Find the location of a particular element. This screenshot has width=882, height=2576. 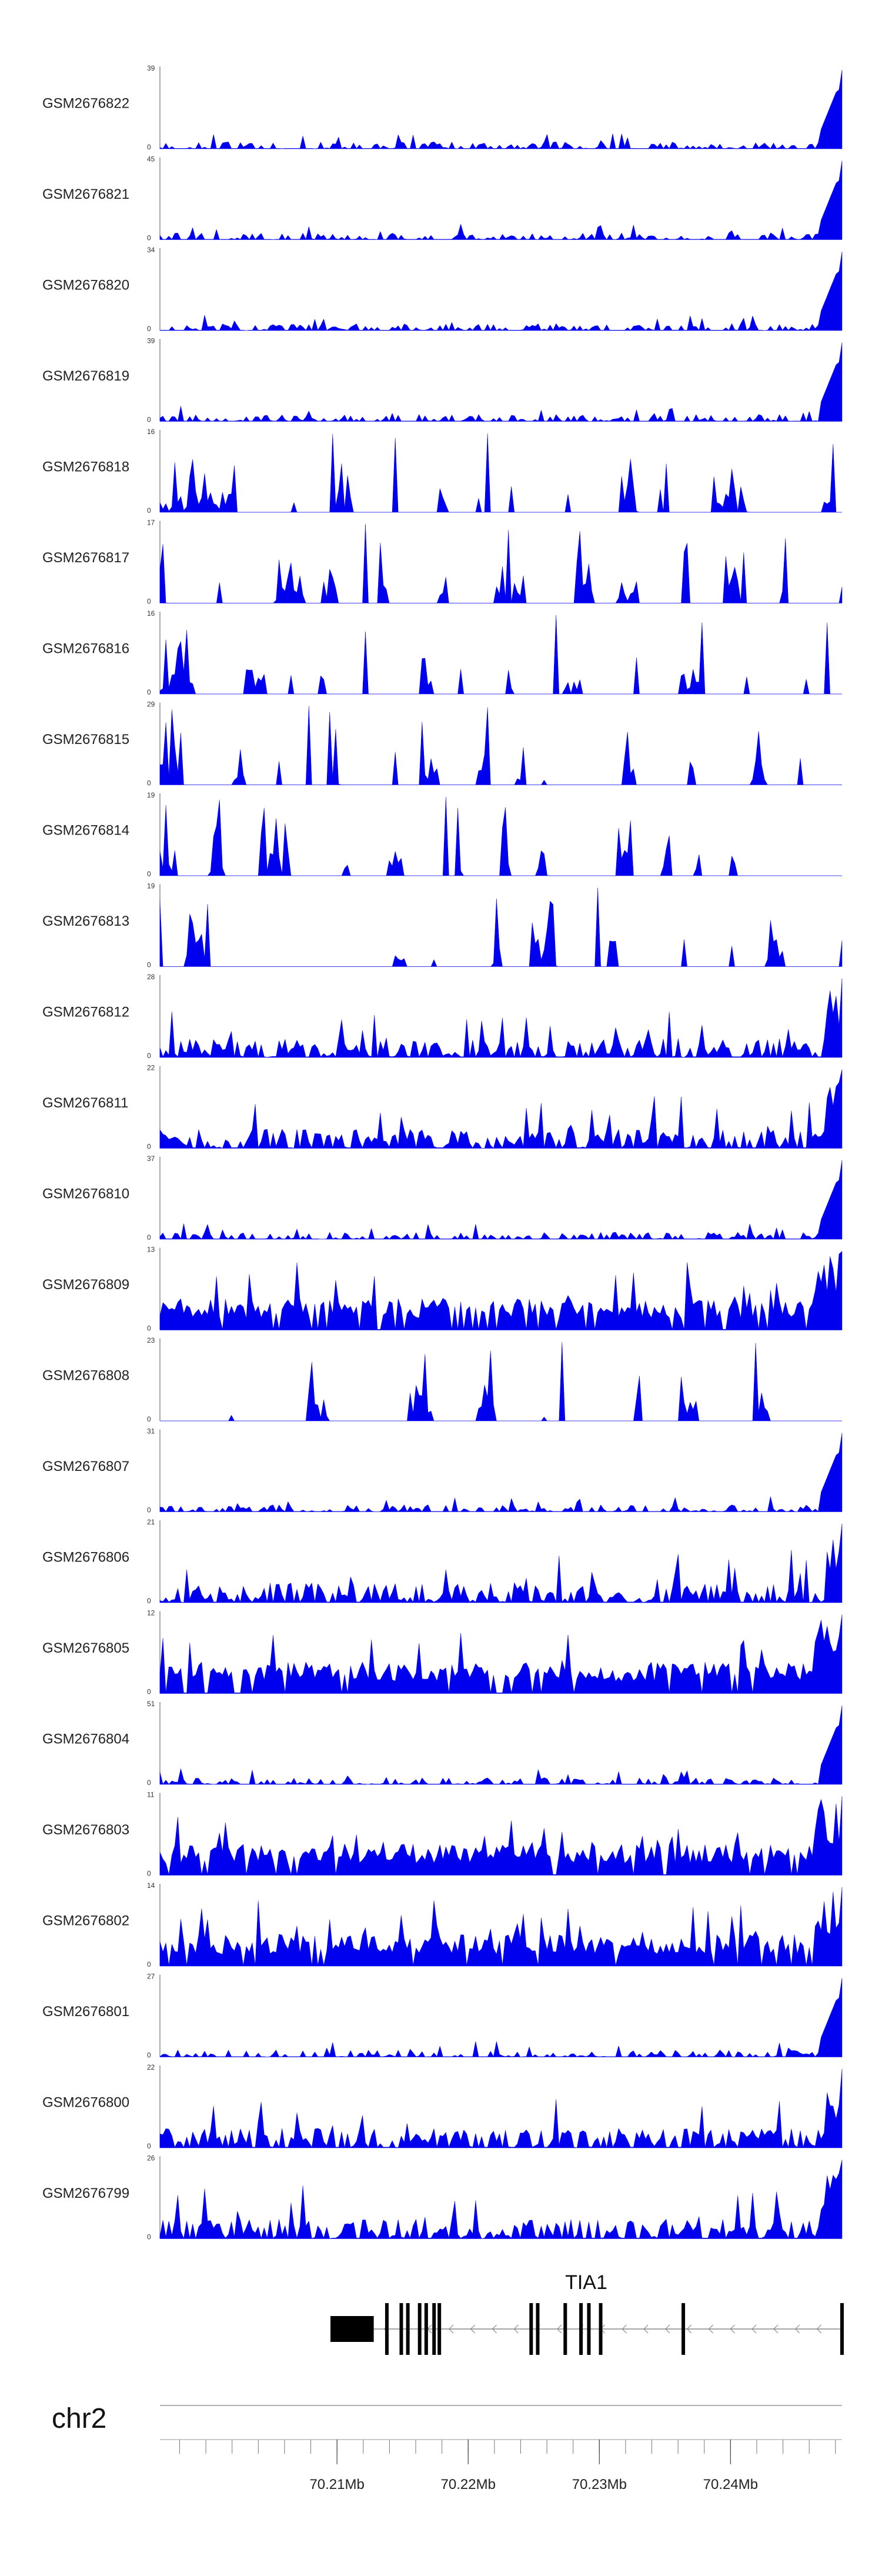

track-label: GSM2676816 is located at coordinates (85, 648).